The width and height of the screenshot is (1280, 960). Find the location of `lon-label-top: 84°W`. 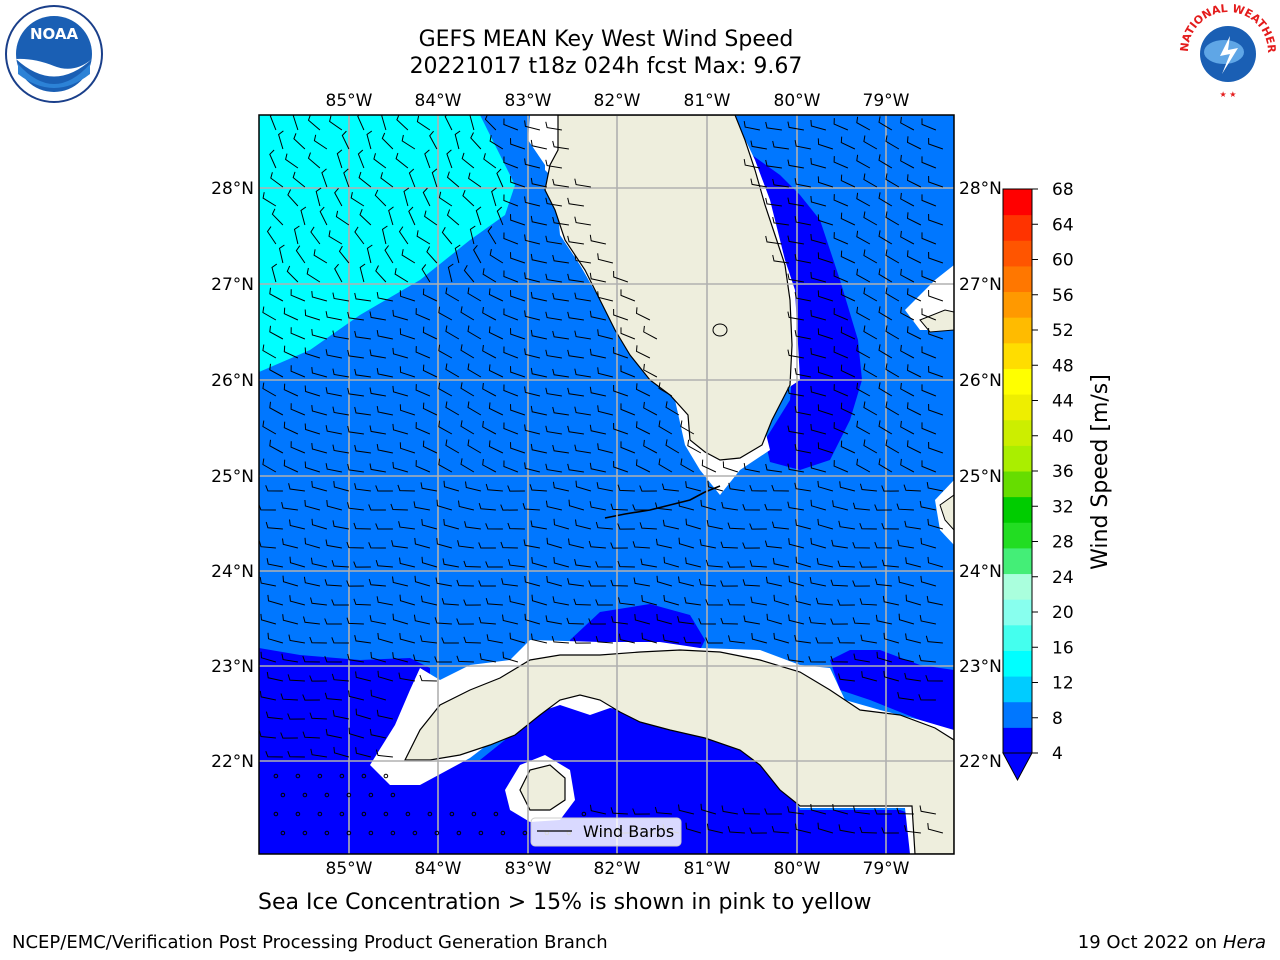

lon-label-top: 84°W is located at coordinates (438, 101).